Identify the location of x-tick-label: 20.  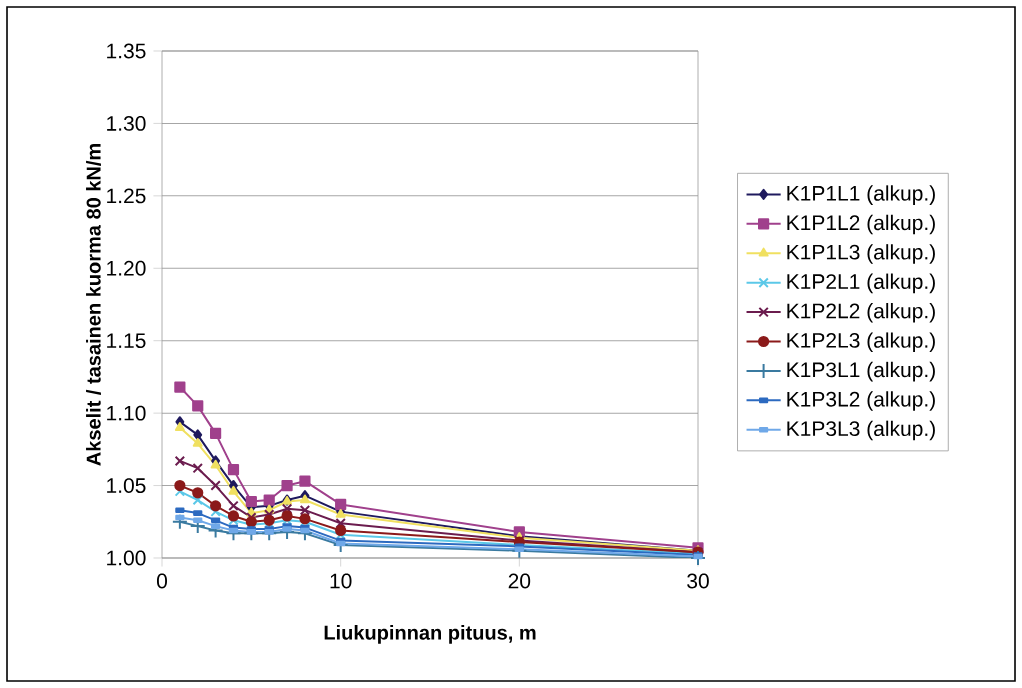
(519, 581).